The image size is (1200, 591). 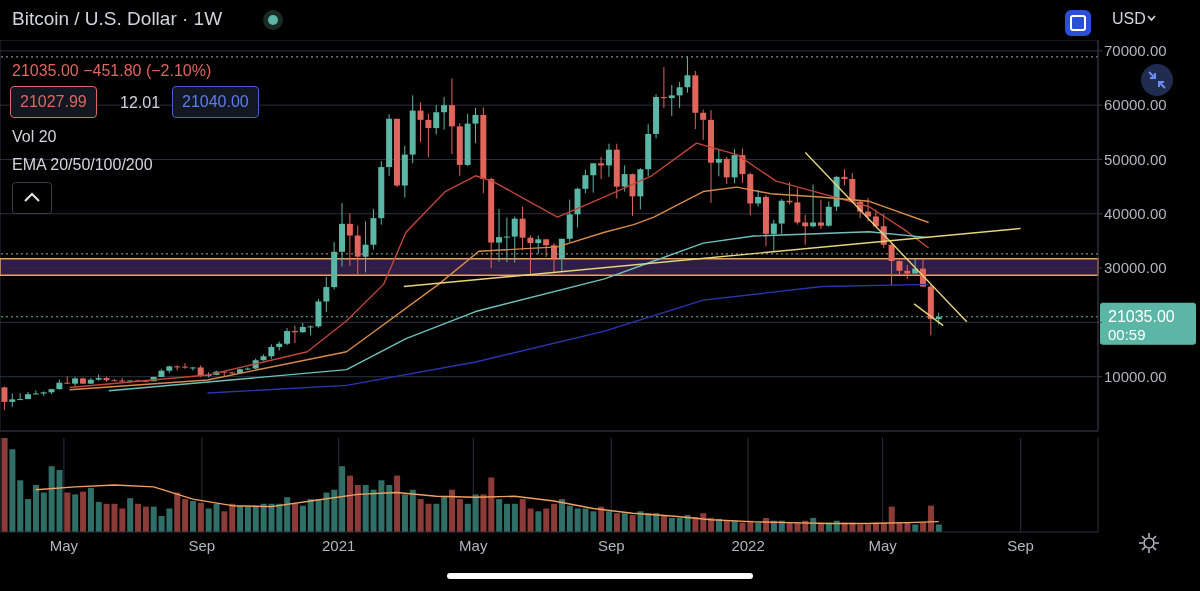 What do you see at coordinates (215, 102) in the screenshot?
I see `annotation: 21040.00` at bounding box center [215, 102].